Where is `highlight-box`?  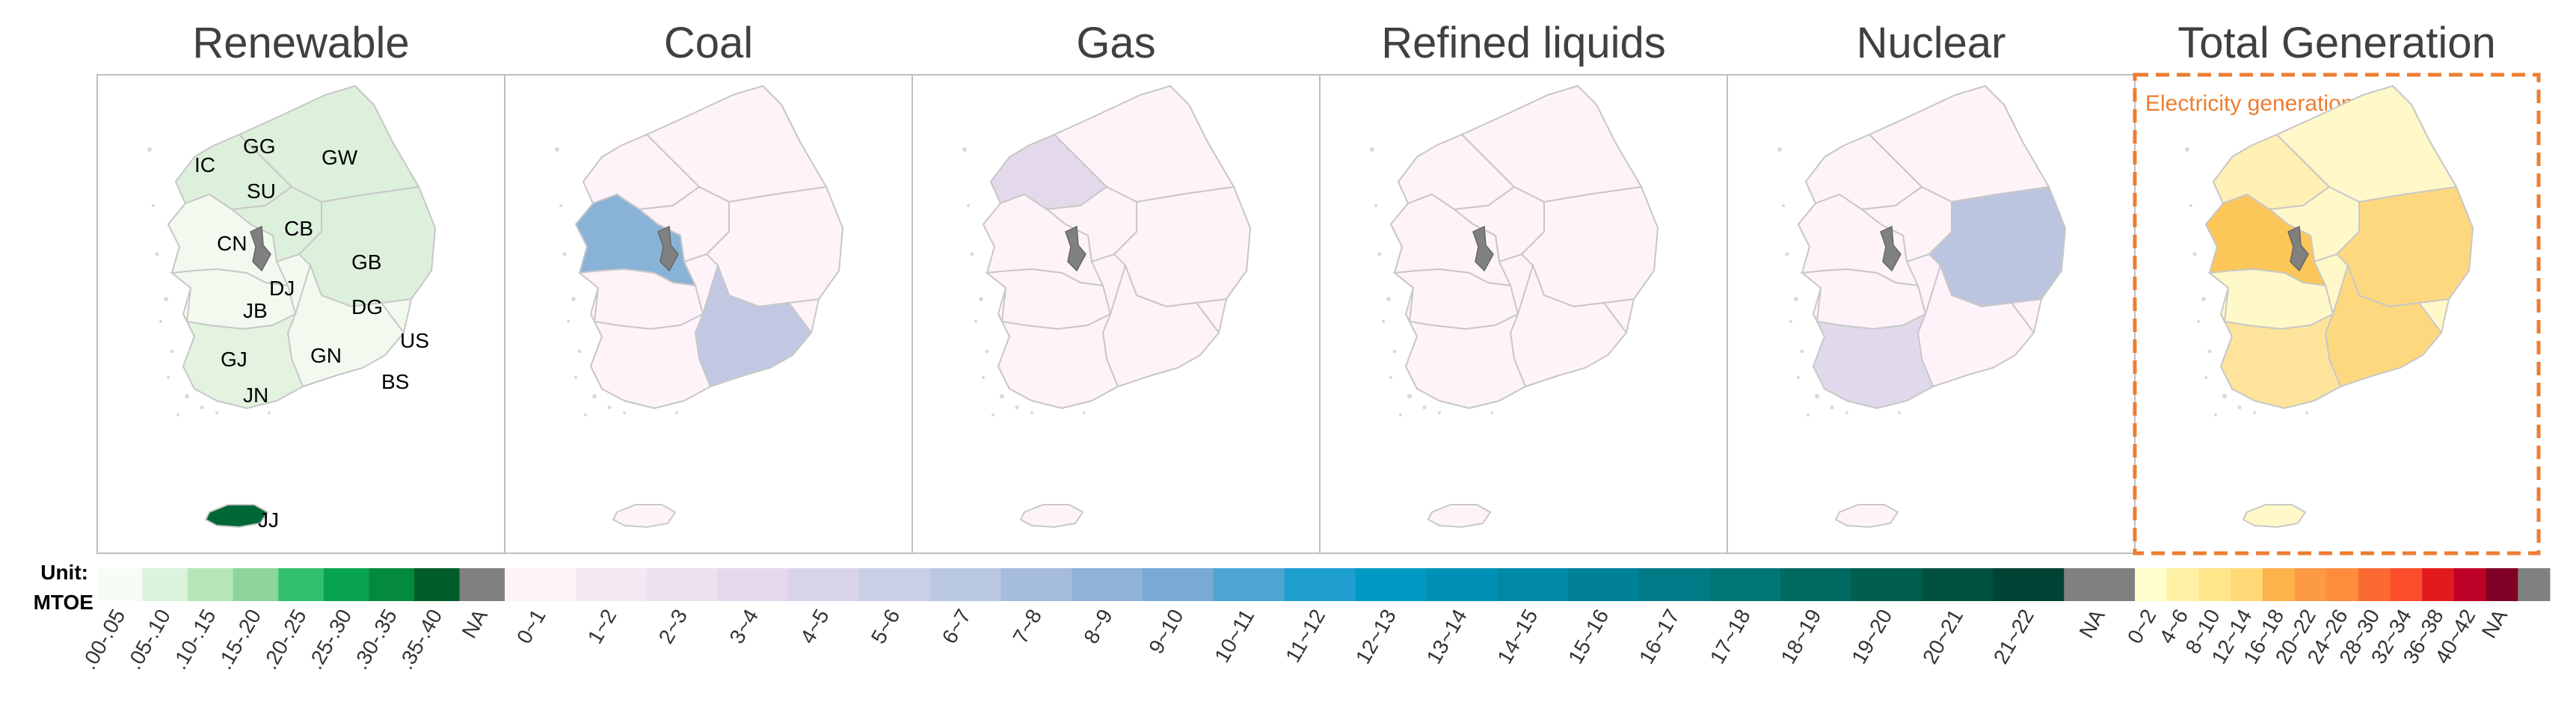 highlight-box is located at coordinates (2337, 314).